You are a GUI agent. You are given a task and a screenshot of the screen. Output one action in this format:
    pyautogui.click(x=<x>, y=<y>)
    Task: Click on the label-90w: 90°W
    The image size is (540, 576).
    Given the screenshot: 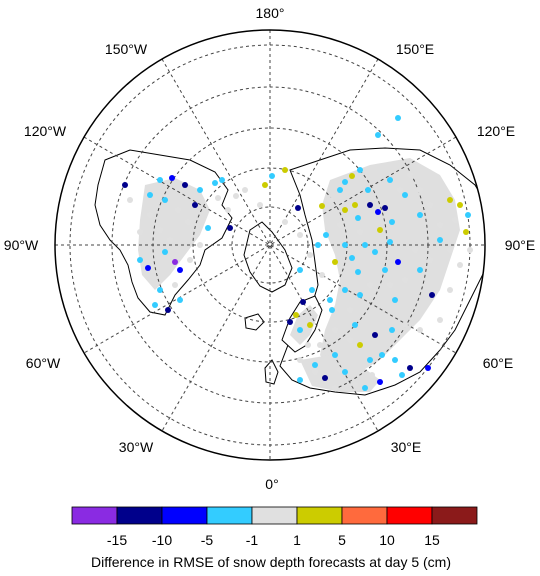 What is the action you would take?
    pyautogui.click(x=21, y=245)
    